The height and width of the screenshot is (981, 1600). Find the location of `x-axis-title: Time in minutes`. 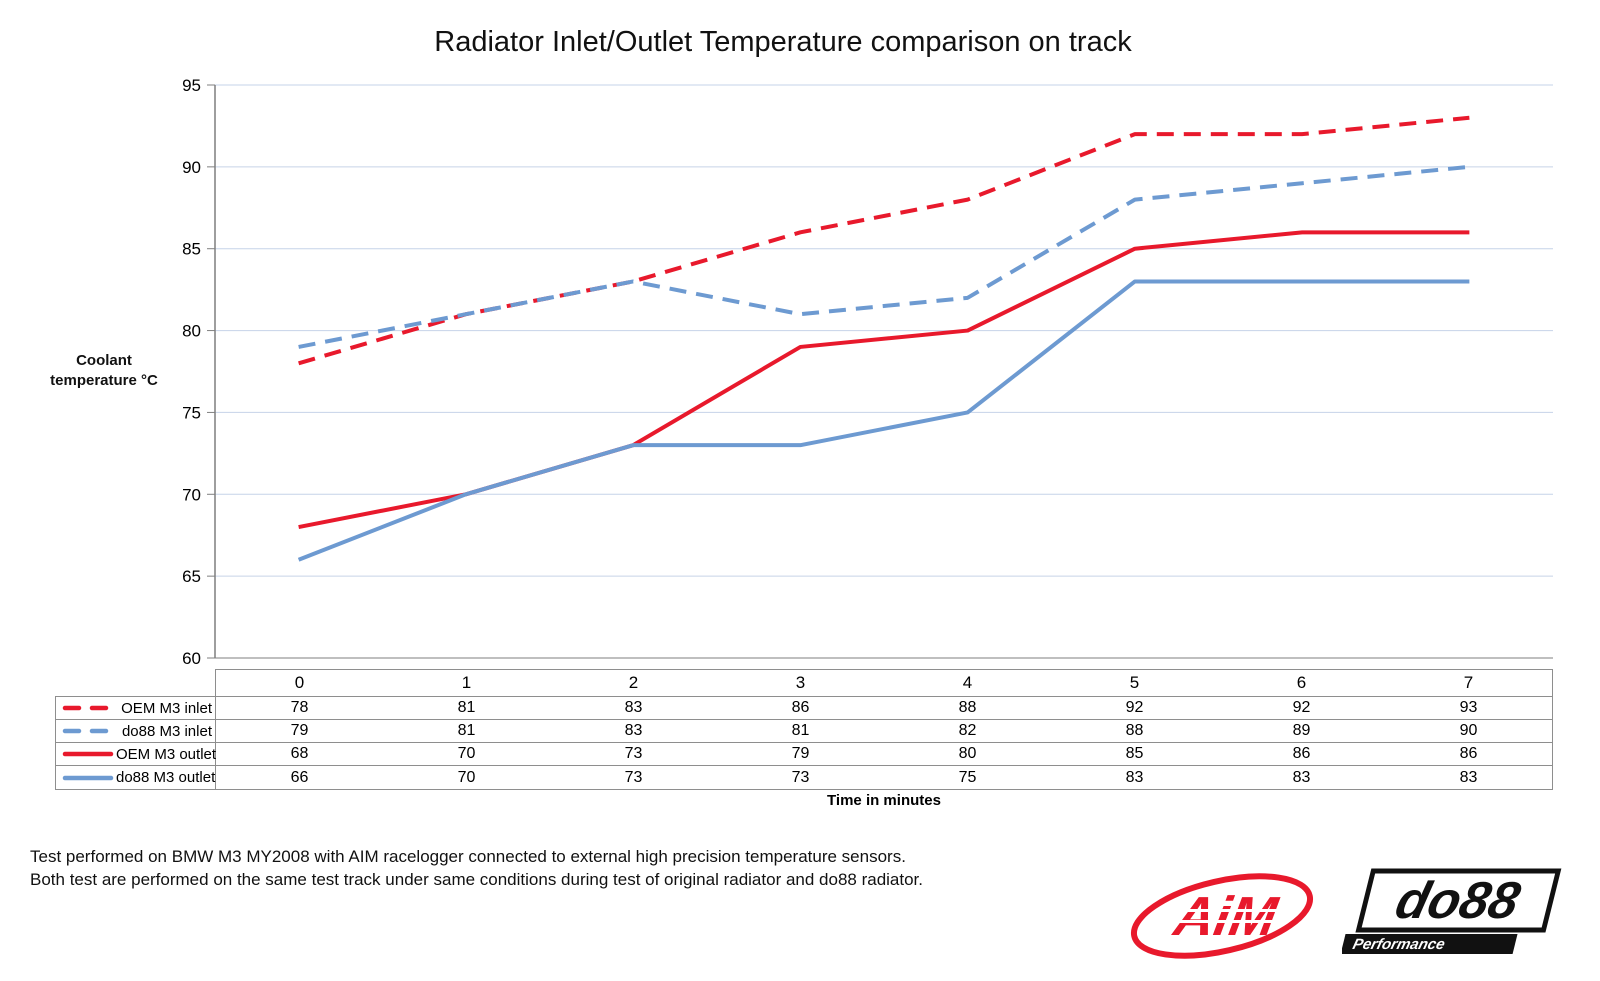

x-axis-title: Time in minutes is located at coordinates (884, 800).